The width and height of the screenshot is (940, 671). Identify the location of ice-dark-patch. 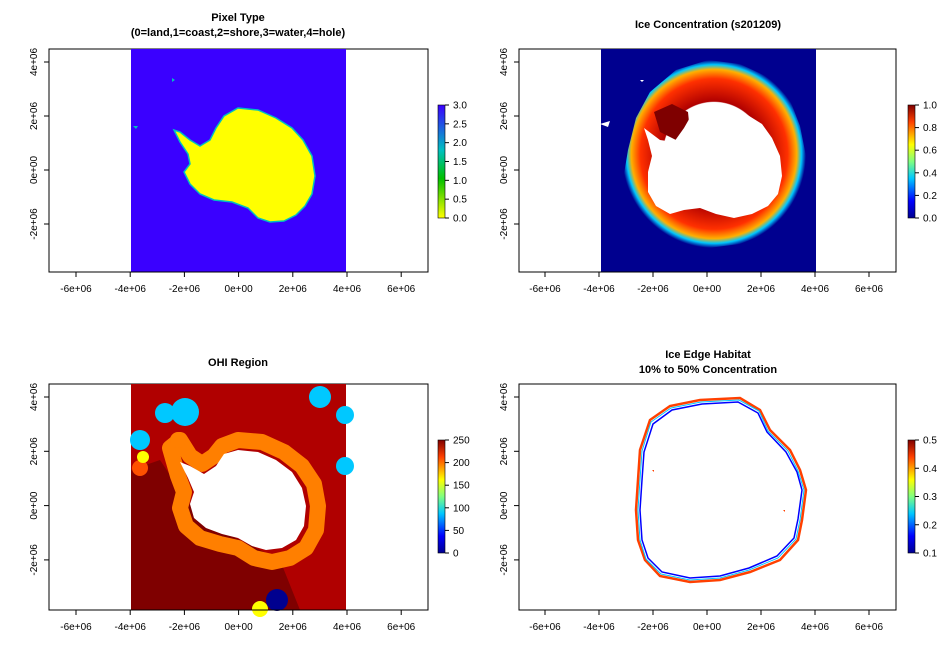
(672, 122).